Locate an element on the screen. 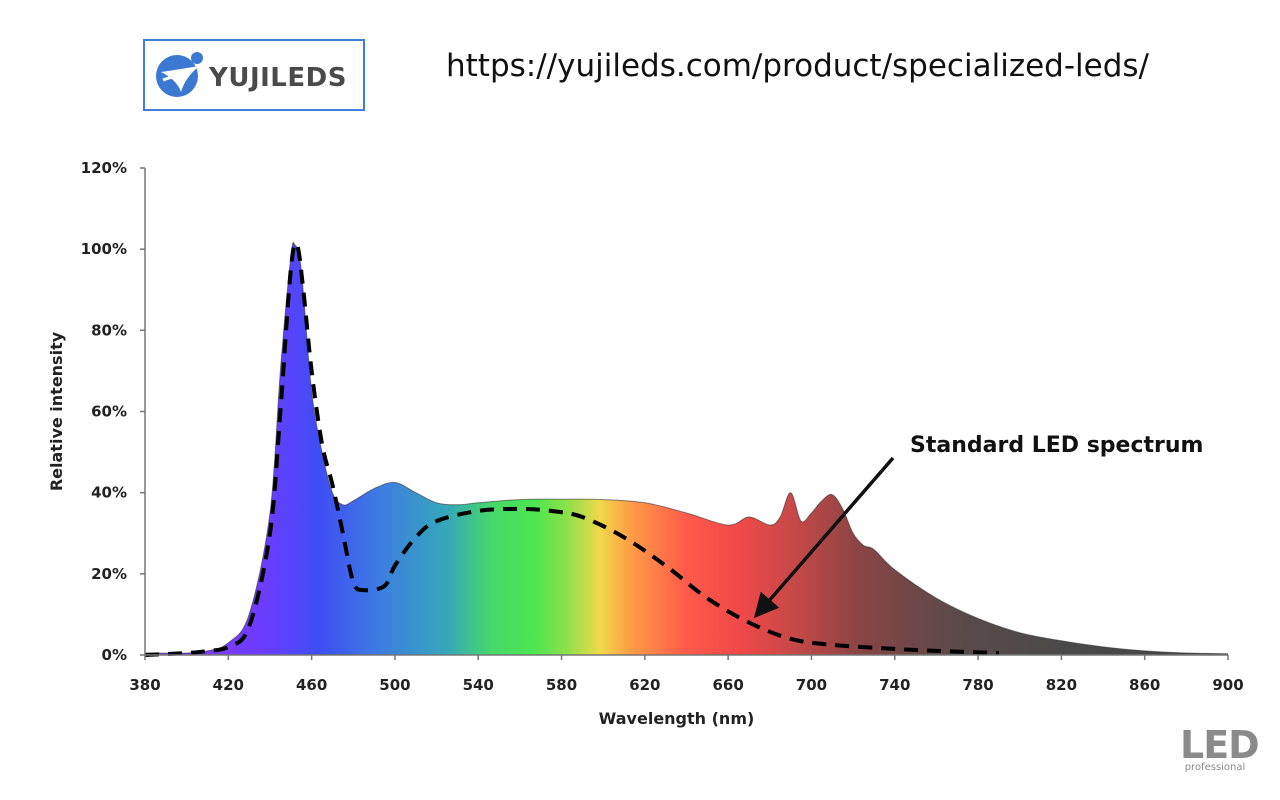 The height and width of the screenshot is (800, 1280). badge-led-text: LED is located at coordinates (1220, 745).